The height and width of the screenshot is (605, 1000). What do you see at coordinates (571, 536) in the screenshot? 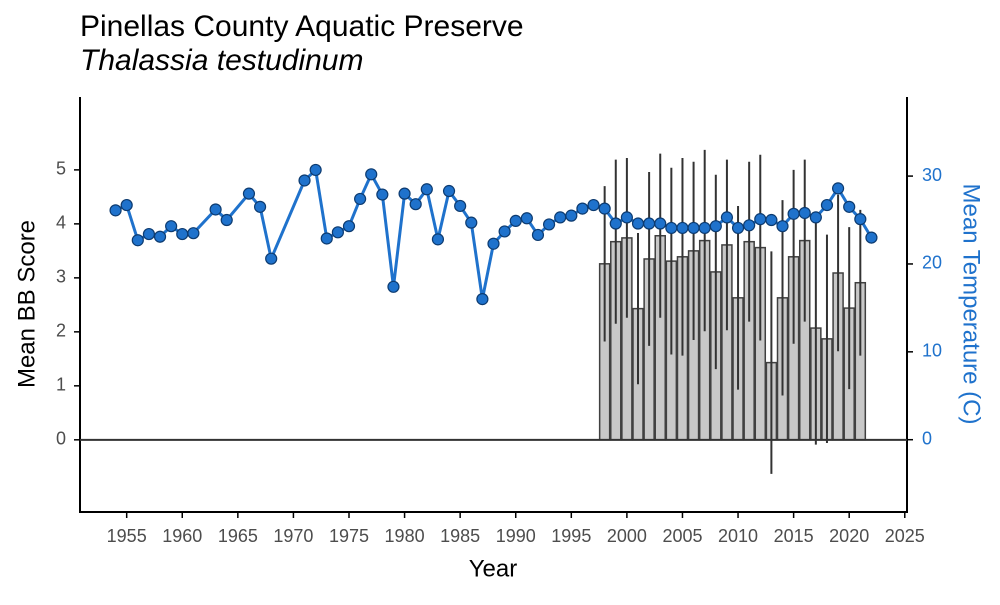
I see `x-tick-label: 1995` at bounding box center [571, 536].